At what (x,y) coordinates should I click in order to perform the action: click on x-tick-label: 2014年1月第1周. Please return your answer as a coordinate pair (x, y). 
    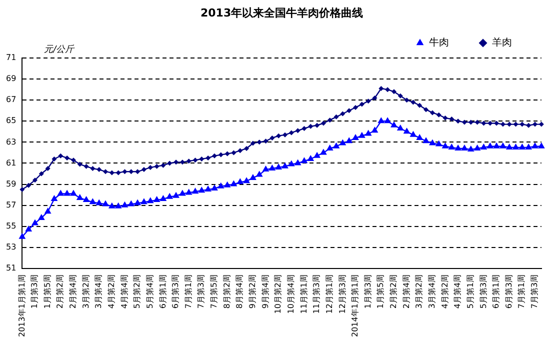
    Looking at the image, I should click on (355, 306).